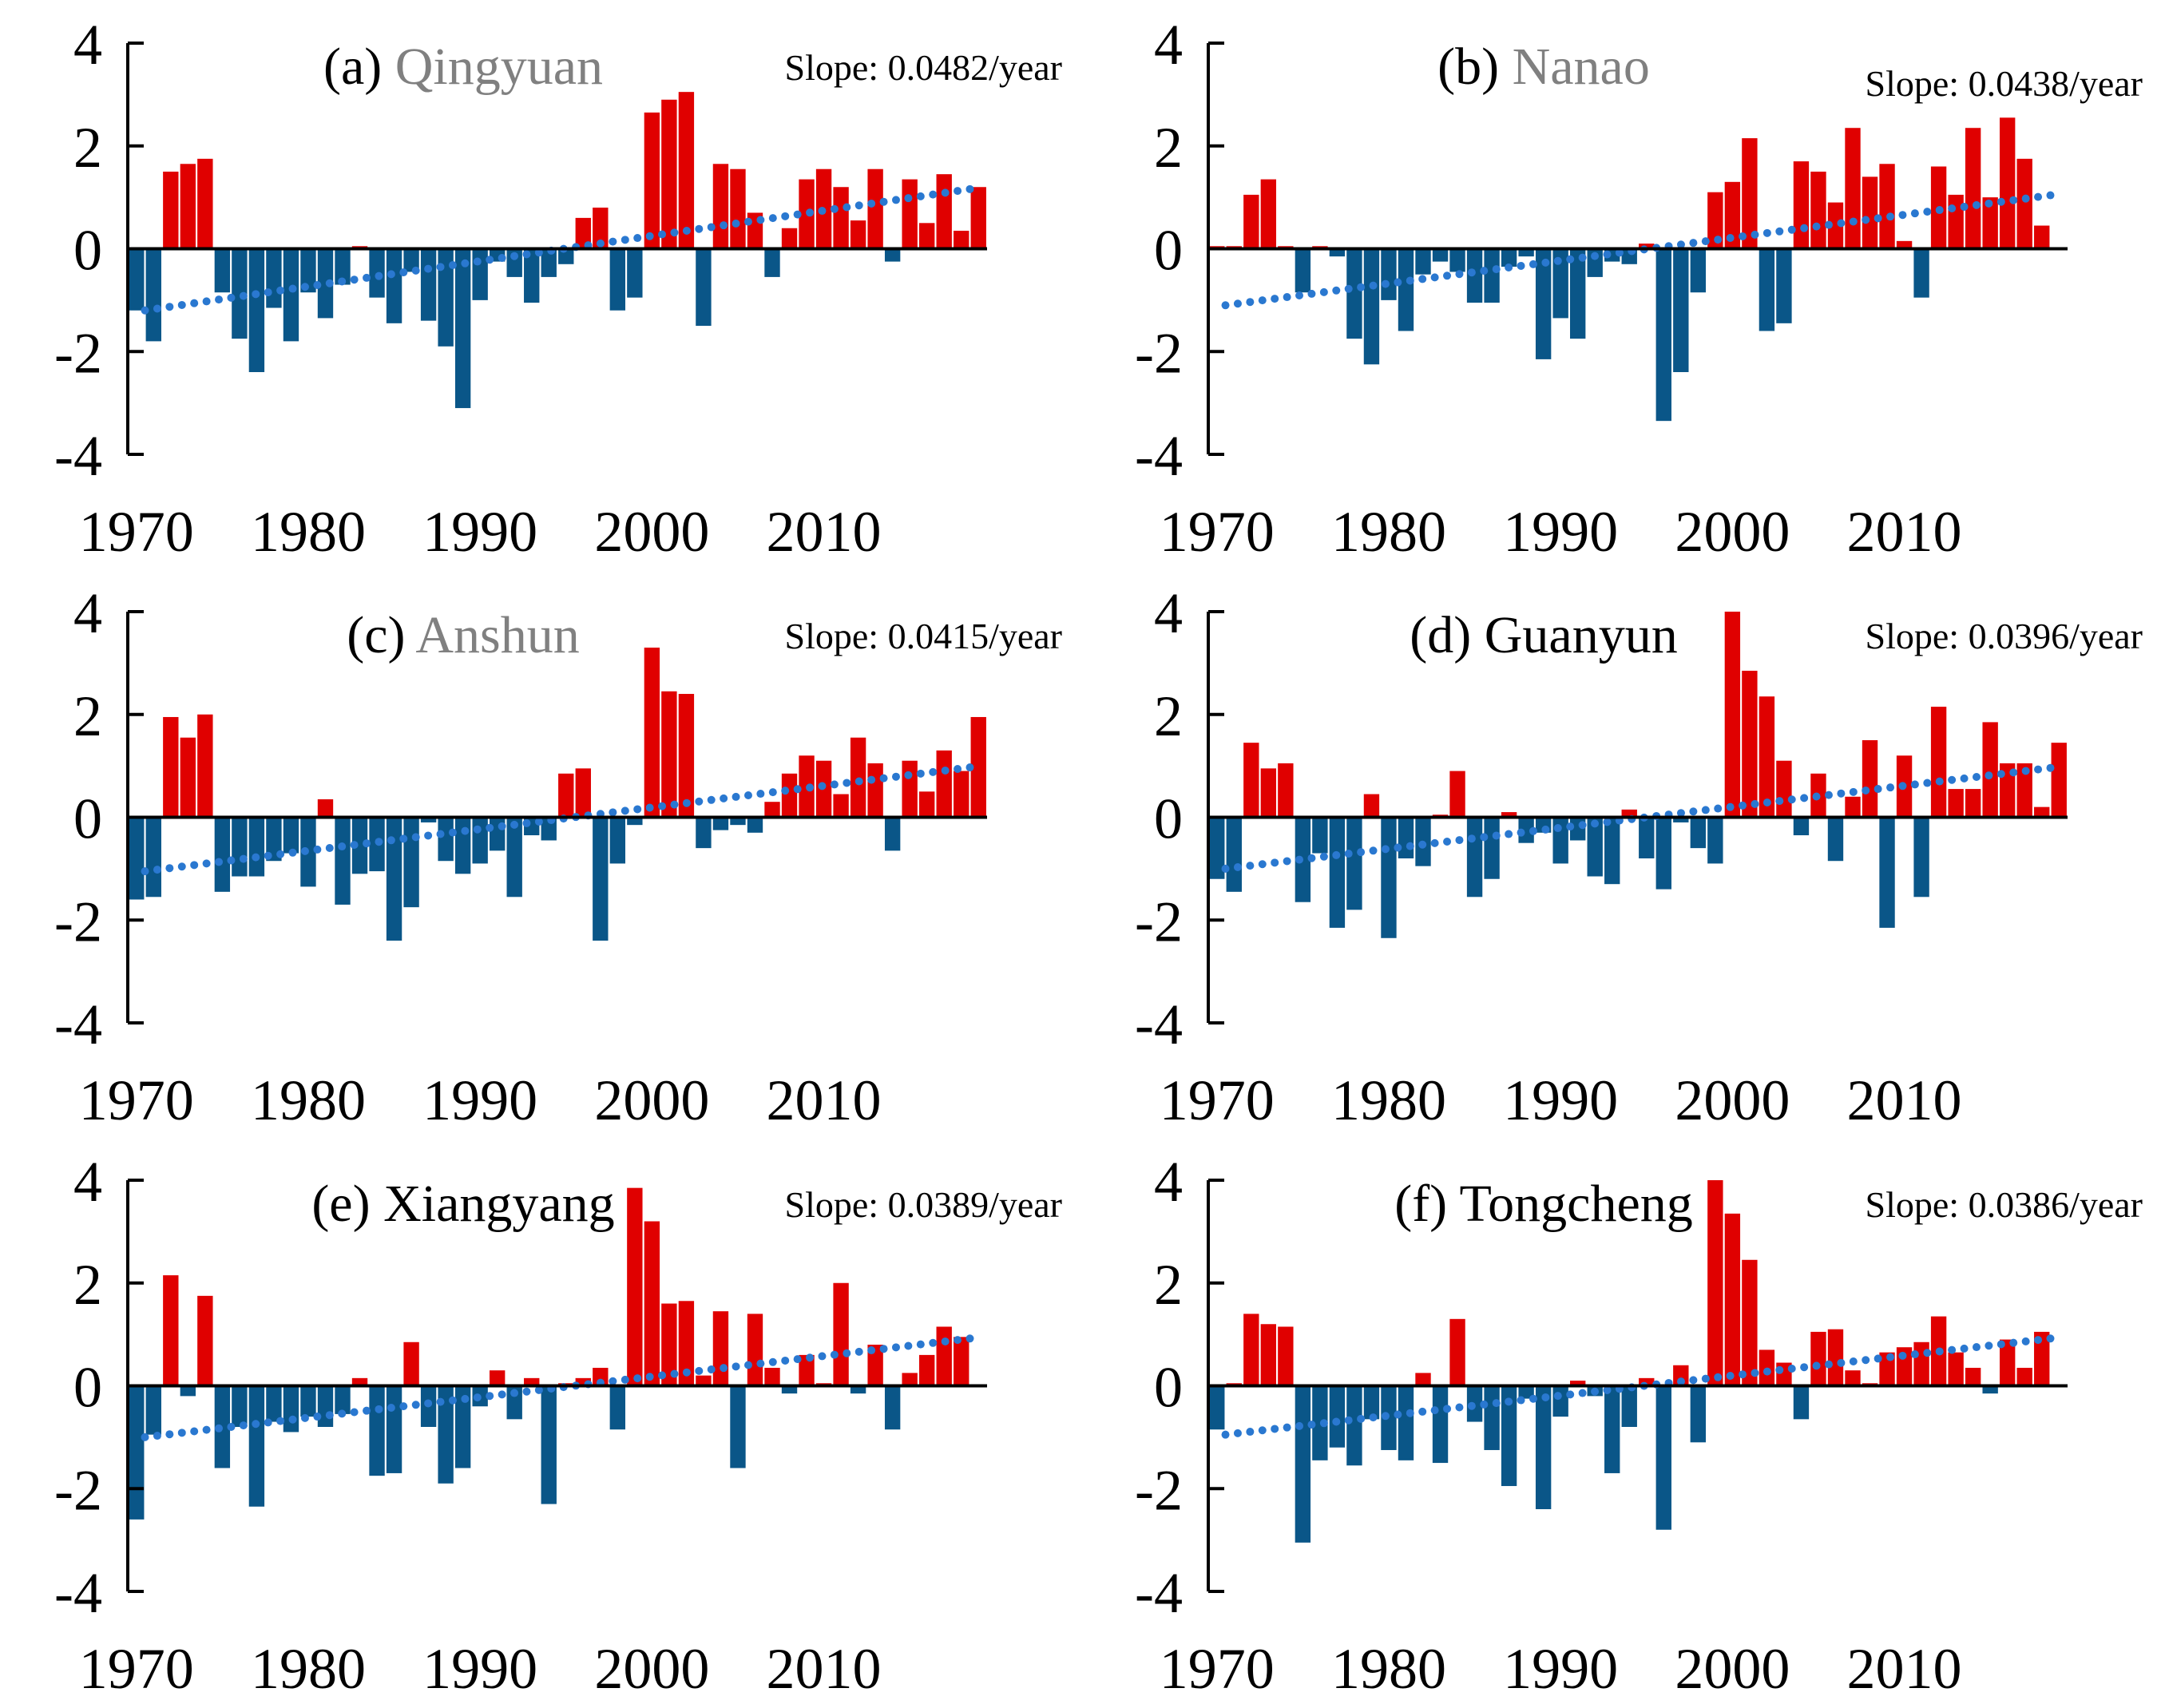 This screenshot has width=2161, height=1708. Describe the element at coordinates (1973, 188) in the screenshot. I see `bar-2014` at that location.